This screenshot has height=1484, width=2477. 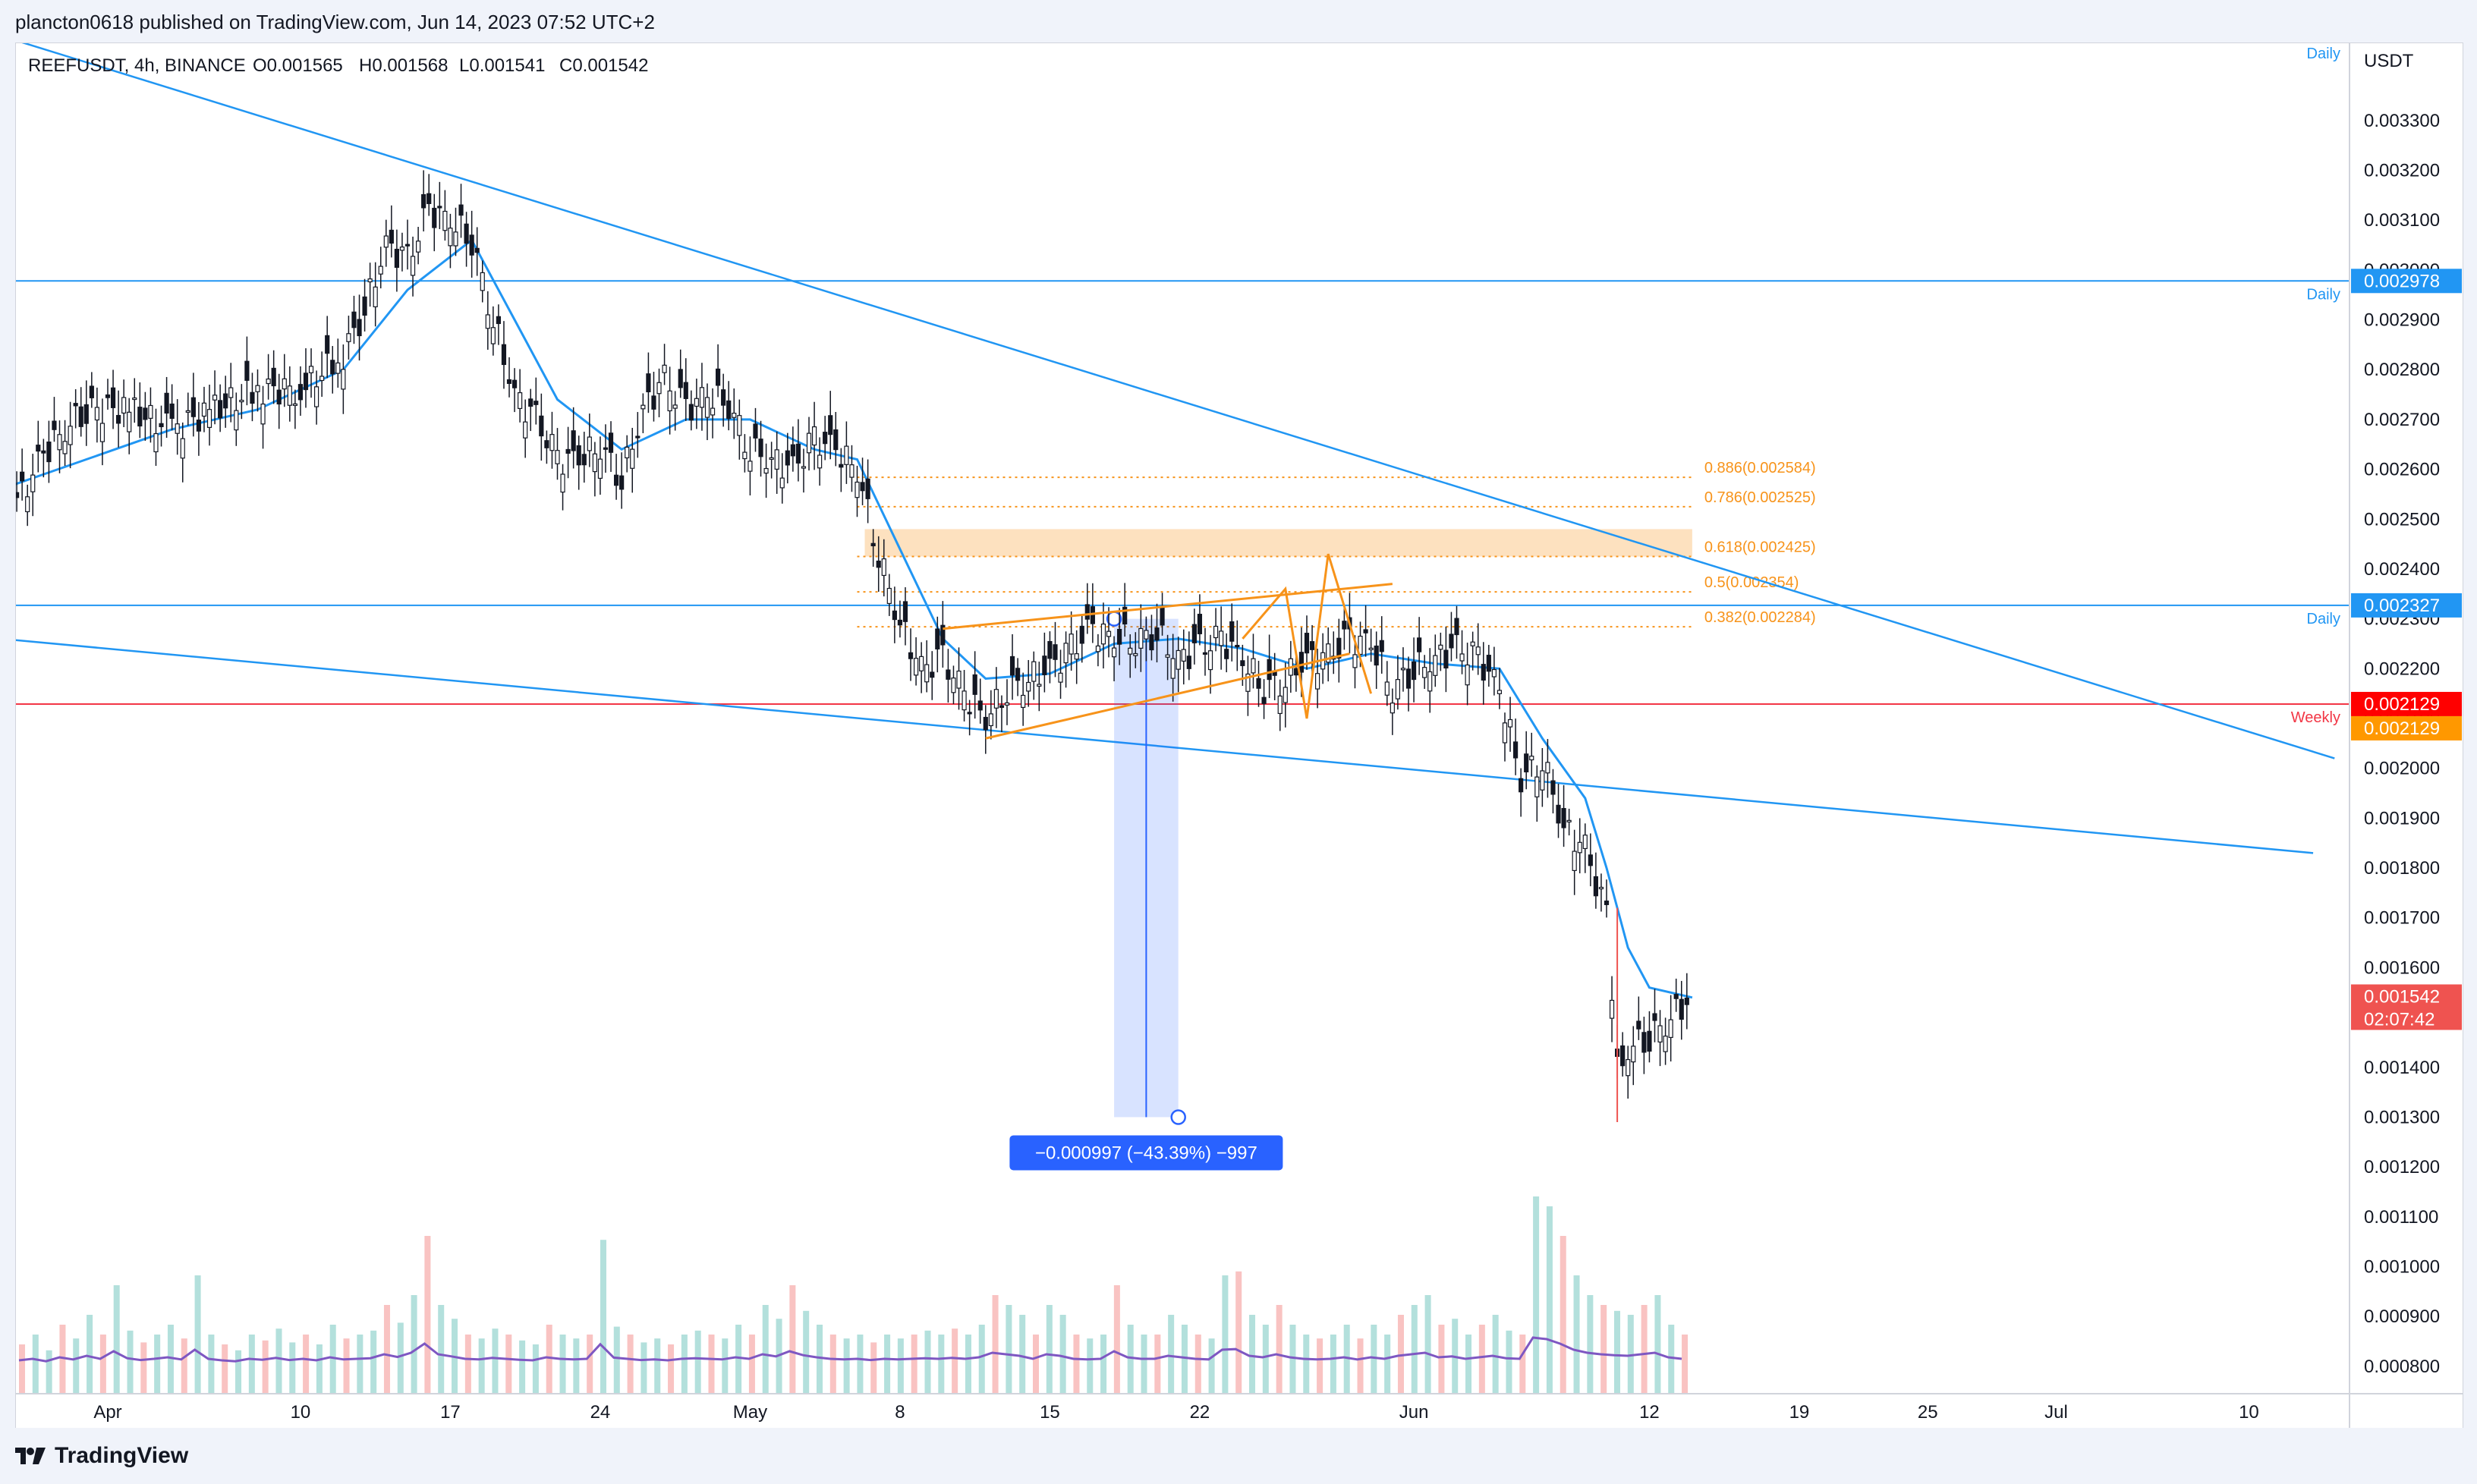 What do you see at coordinates (2323, 619) in the screenshot?
I see `level-tag: Daily` at bounding box center [2323, 619].